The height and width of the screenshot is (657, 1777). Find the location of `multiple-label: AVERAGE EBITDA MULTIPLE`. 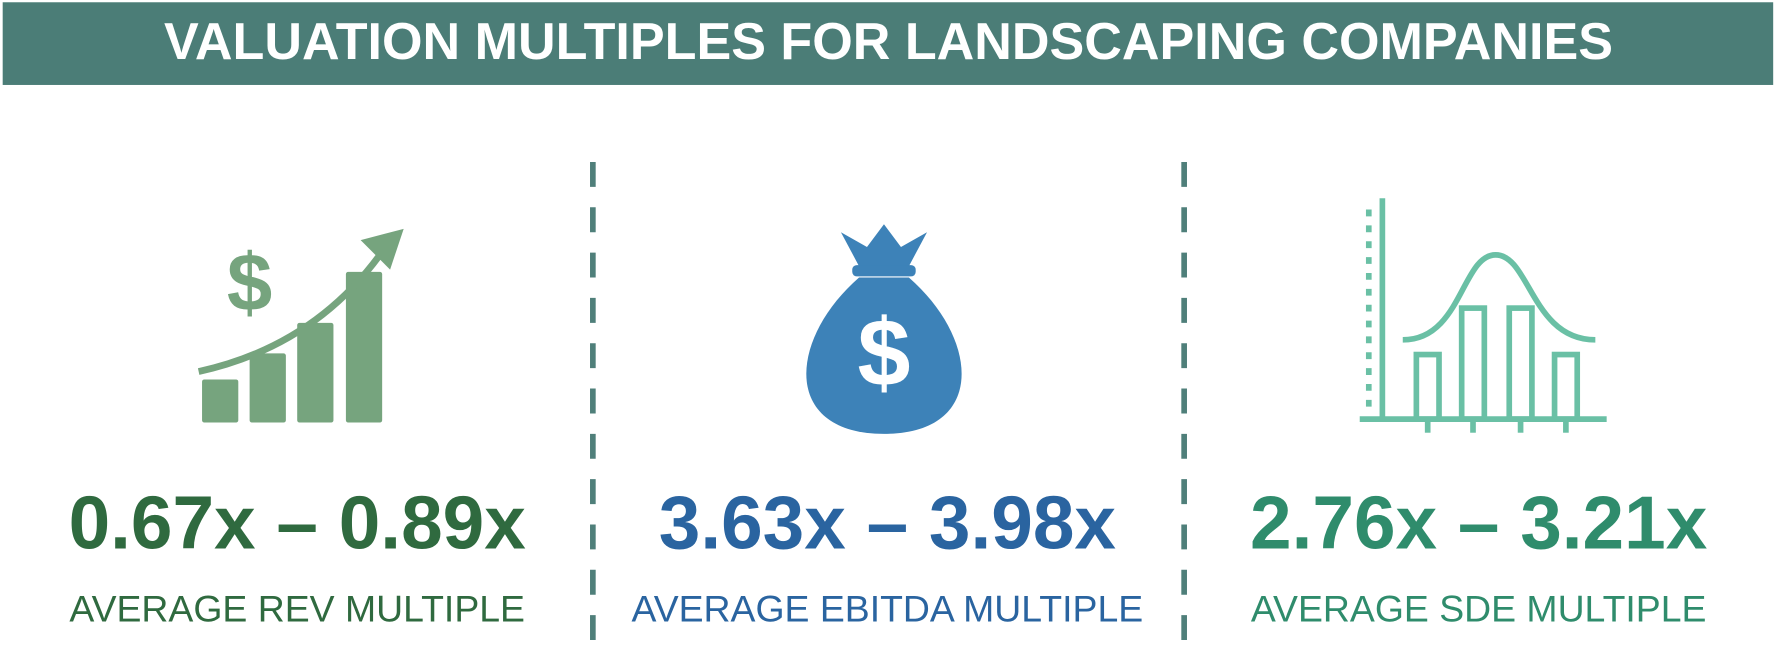

multiple-label: AVERAGE EBITDA MULTIPLE is located at coordinates (888, 609).